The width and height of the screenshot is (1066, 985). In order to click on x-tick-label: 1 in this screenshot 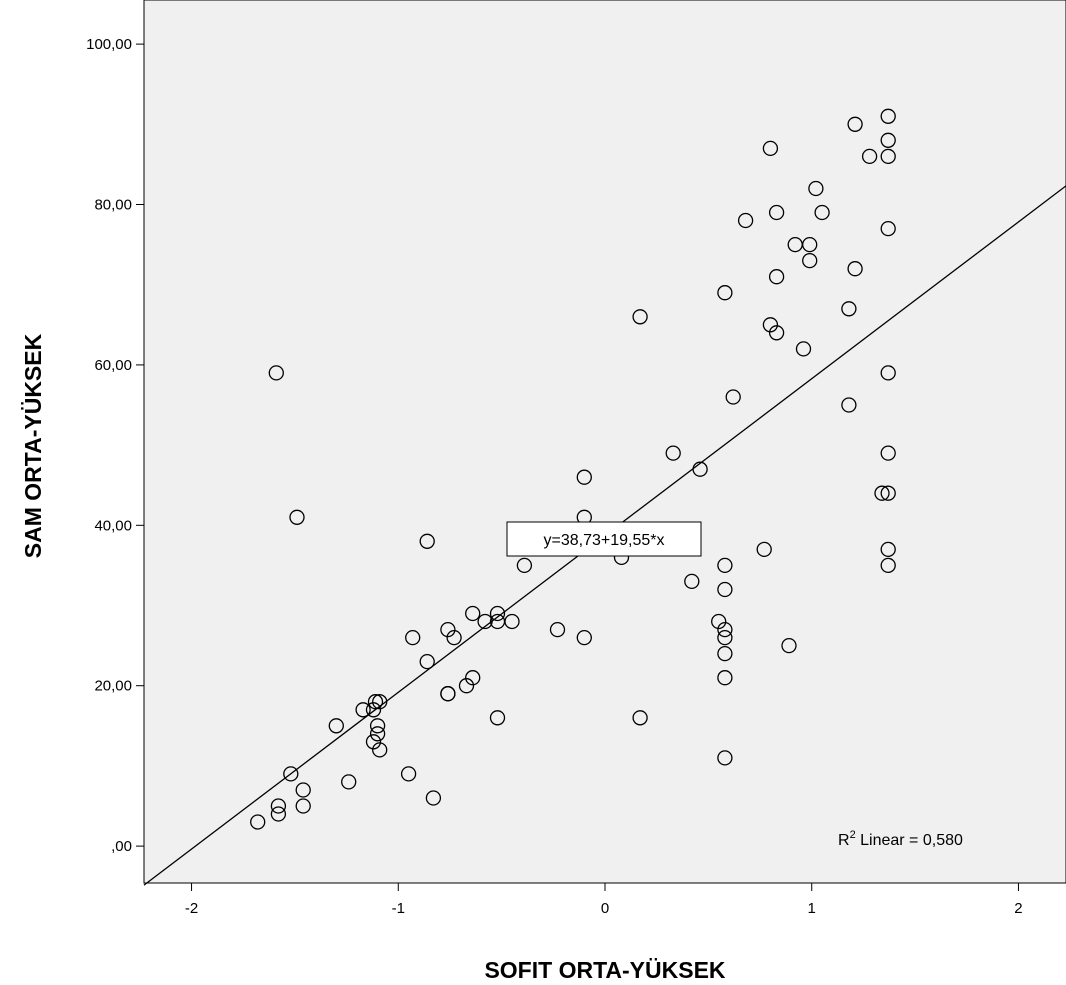, I will do `click(812, 908)`.